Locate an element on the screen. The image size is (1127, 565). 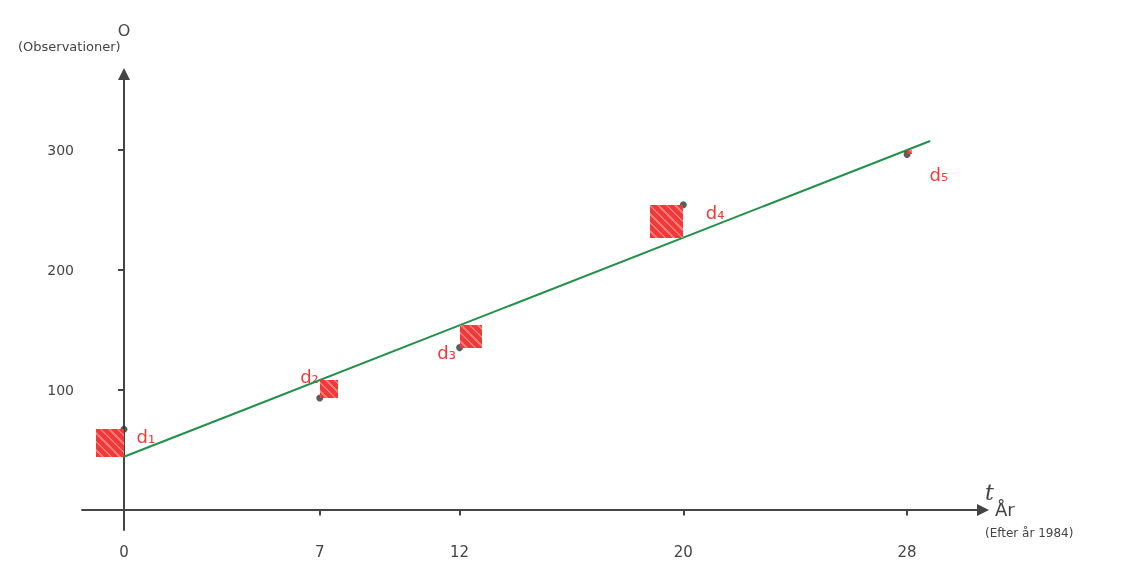
y-axis-title: O is located at coordinates (124, 30).